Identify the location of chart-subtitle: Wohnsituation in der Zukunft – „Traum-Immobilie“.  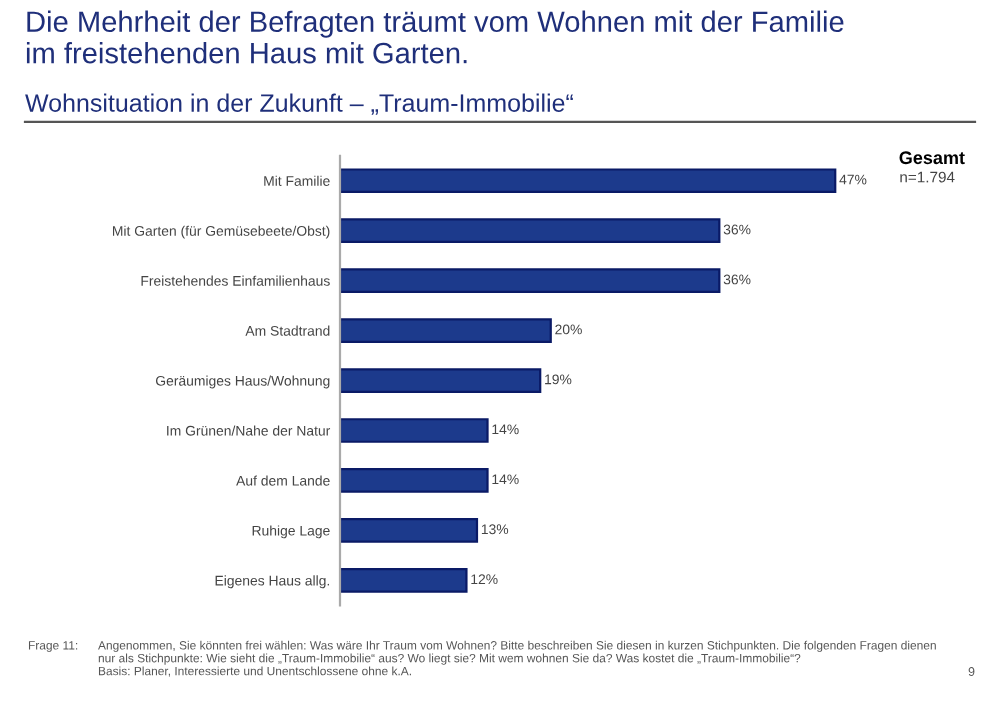
(299, 104).